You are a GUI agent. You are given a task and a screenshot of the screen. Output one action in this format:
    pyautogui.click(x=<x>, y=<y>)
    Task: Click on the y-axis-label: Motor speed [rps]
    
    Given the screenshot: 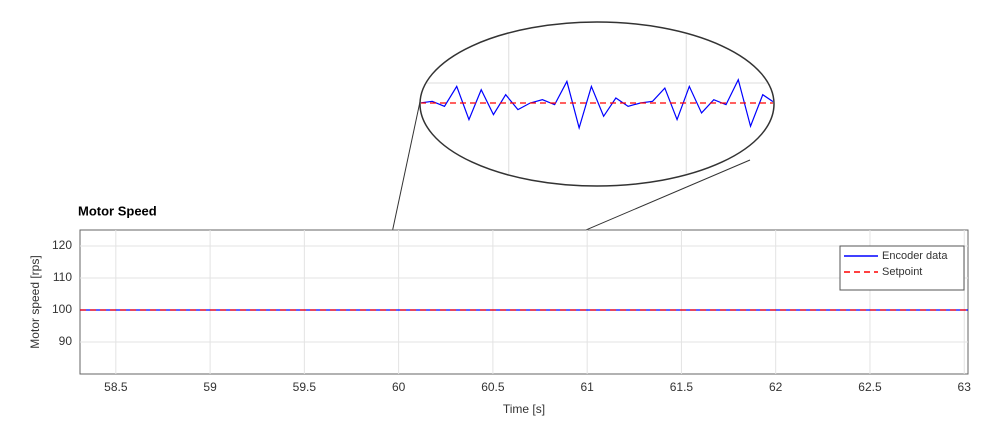 What is the action you would take?
    pyautogui.click(x=35, y=301)
    